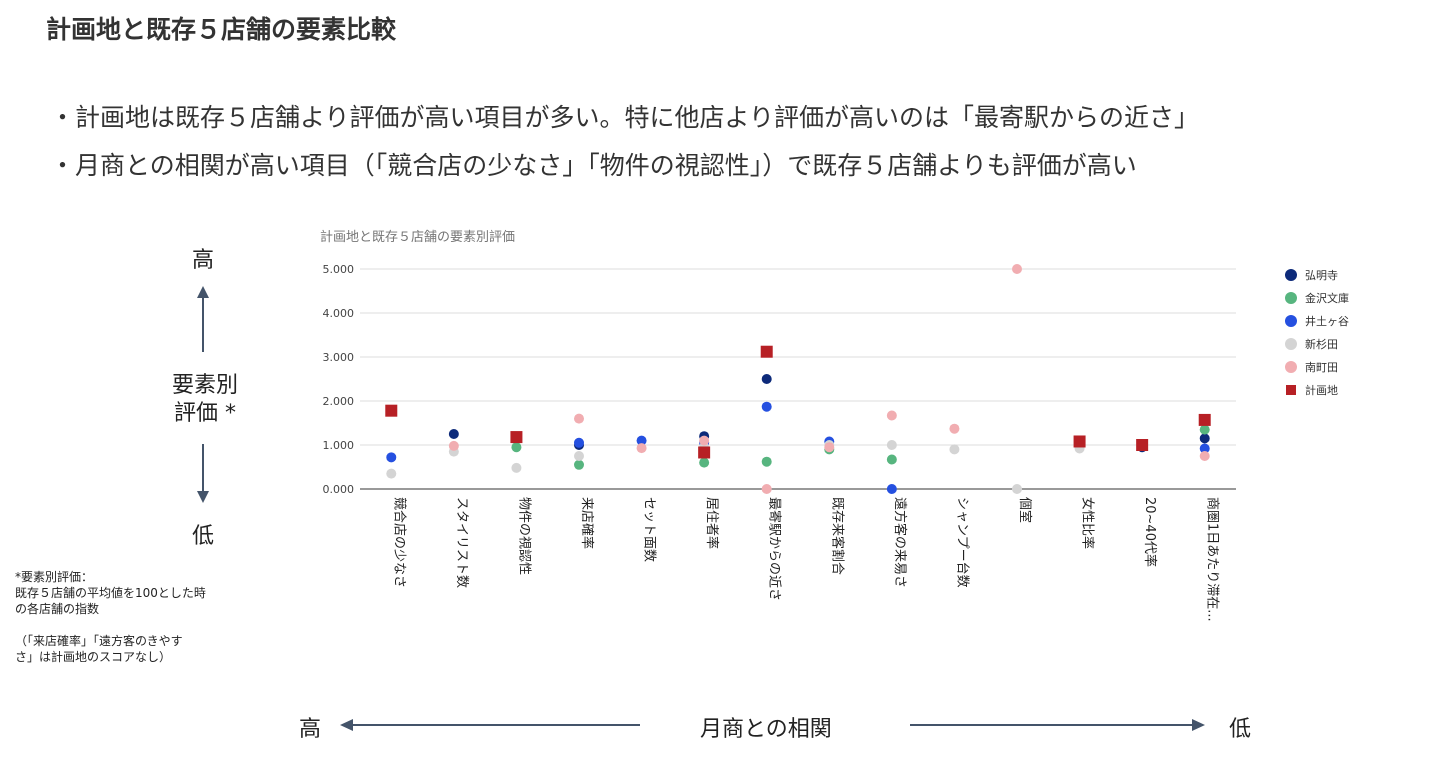  Describe the element at coordinates (204, 385) in the screenshot. I see `y-axis-title-line1: 要素別` at that location.